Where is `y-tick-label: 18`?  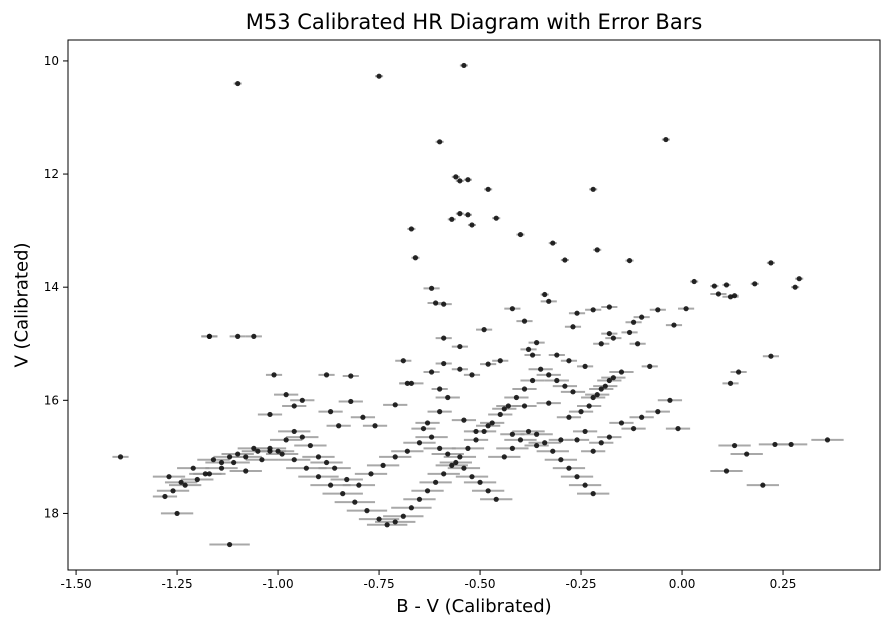
y-tick-label: 18 is located at coordinates (51, 513).